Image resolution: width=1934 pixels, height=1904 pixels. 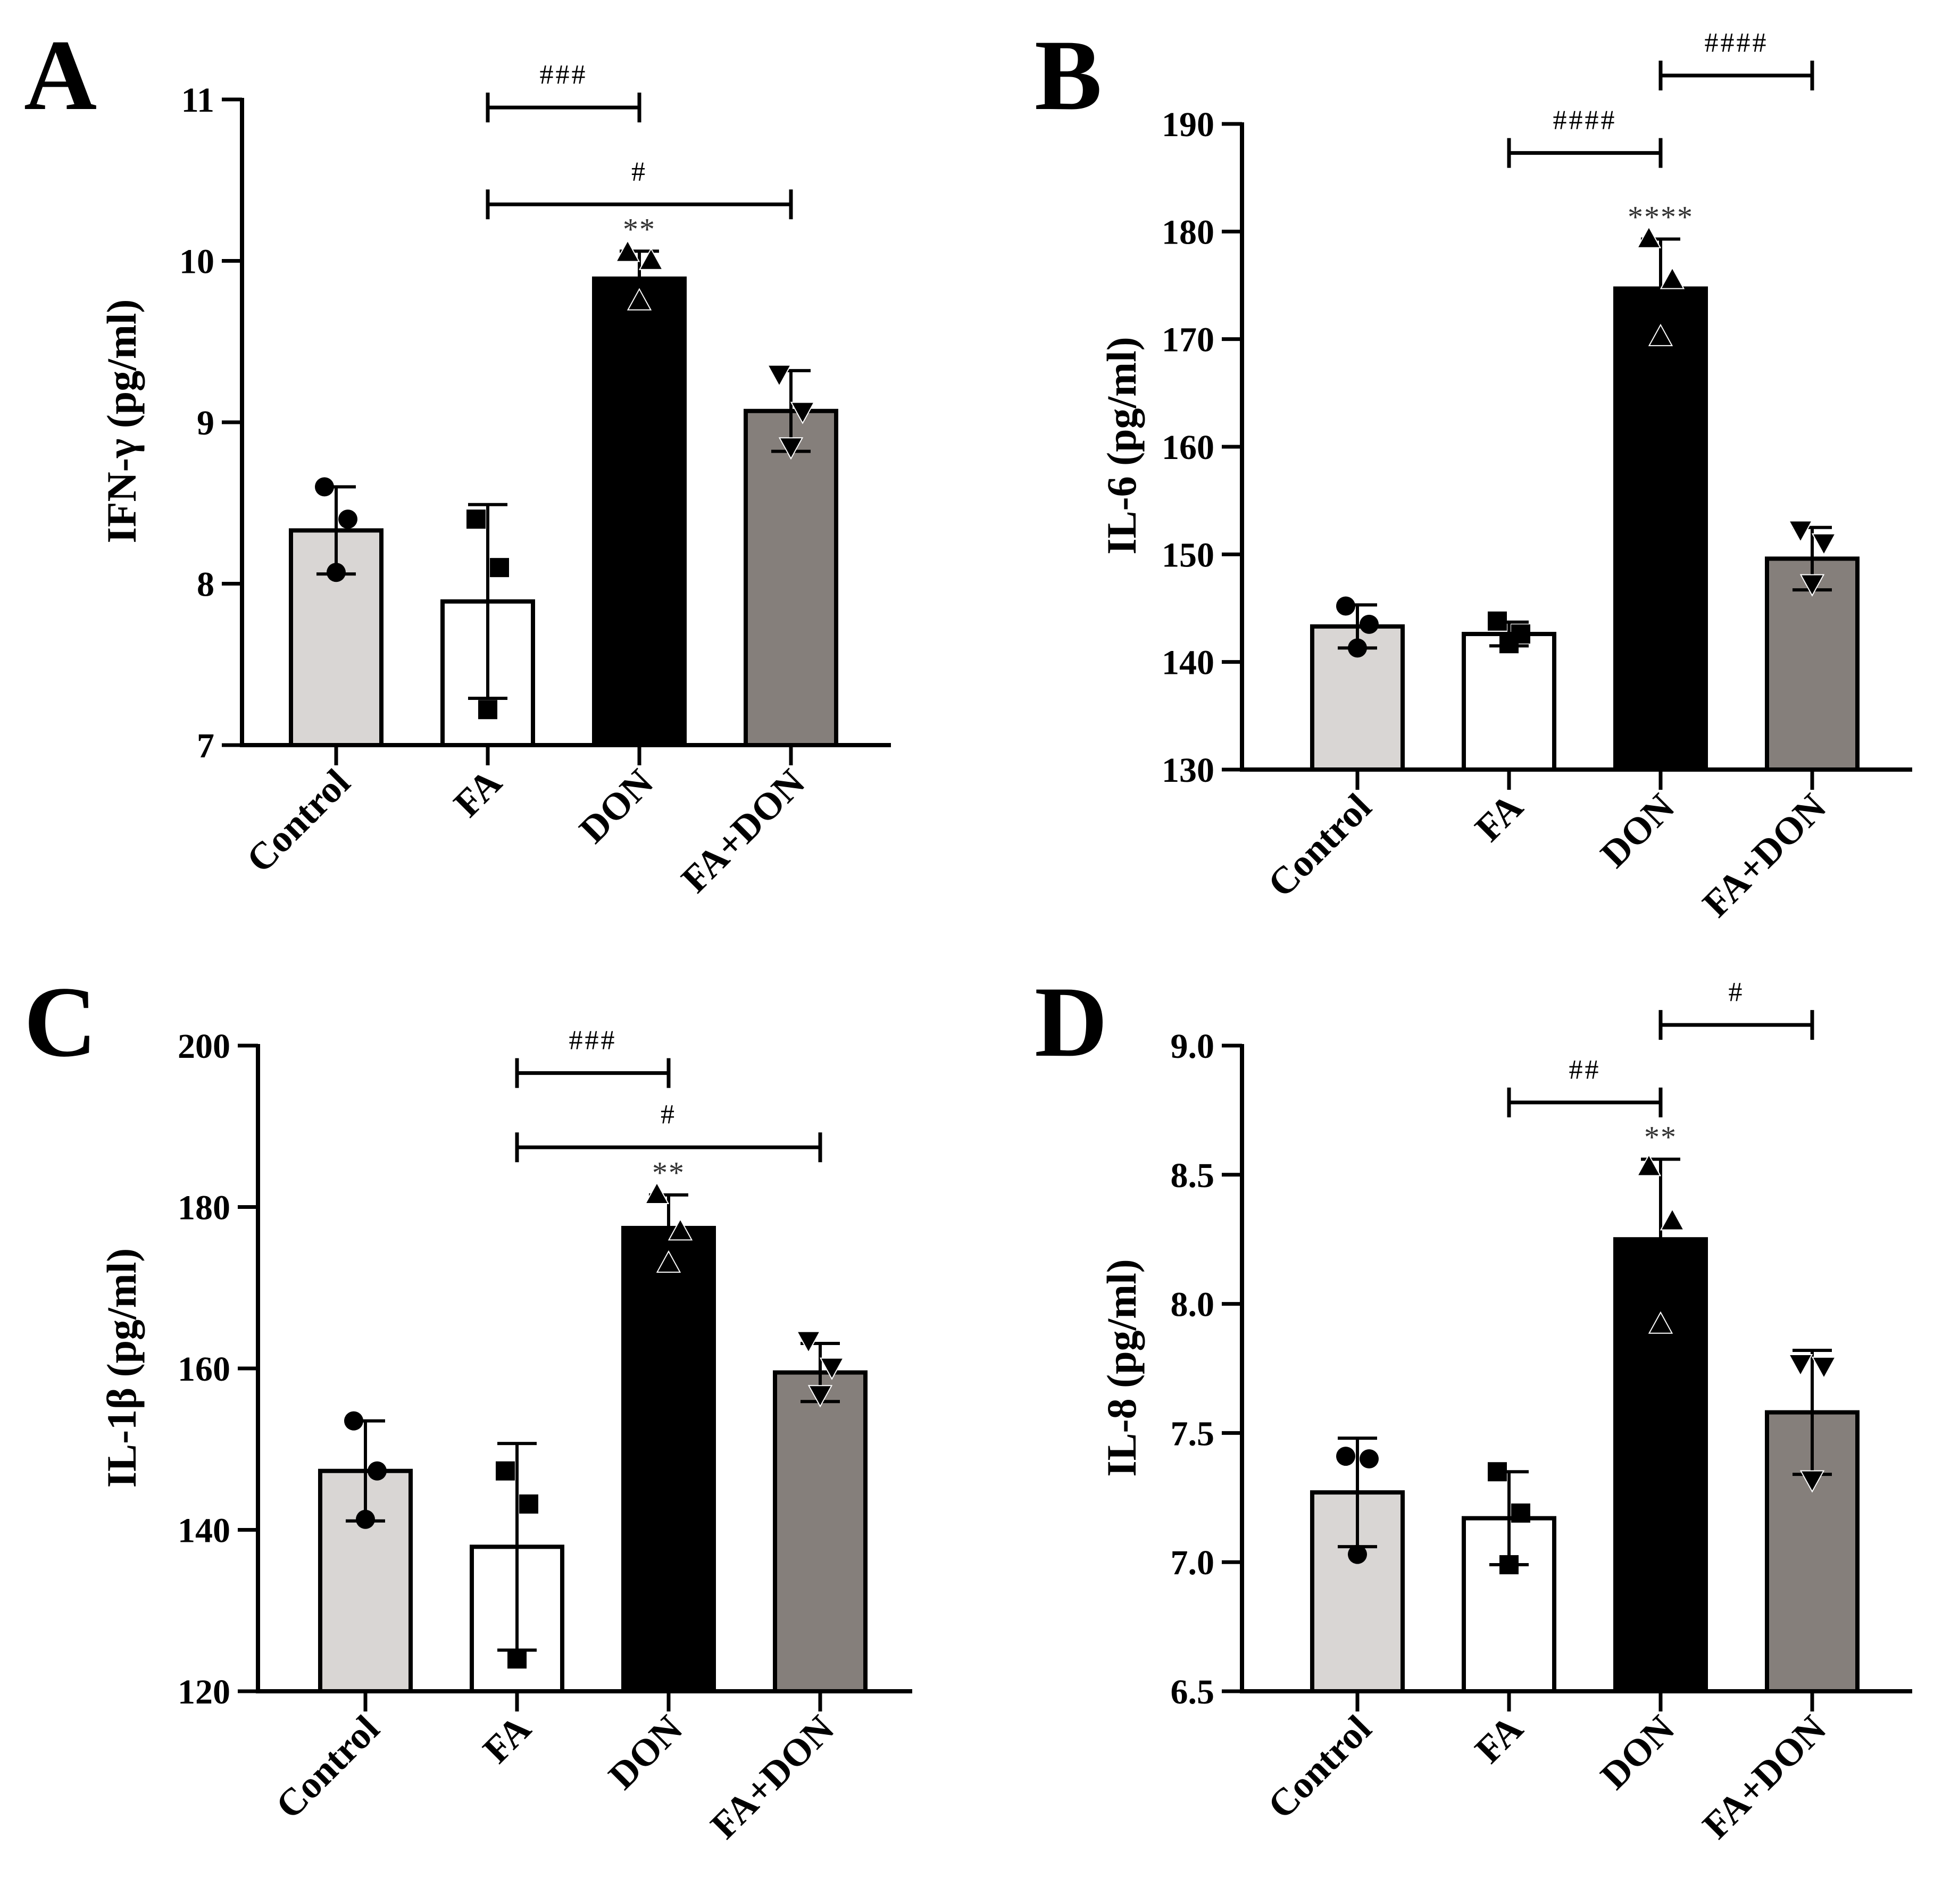 I want to click on y-tick-label: 8.0, so click(x=1193, y=1304).